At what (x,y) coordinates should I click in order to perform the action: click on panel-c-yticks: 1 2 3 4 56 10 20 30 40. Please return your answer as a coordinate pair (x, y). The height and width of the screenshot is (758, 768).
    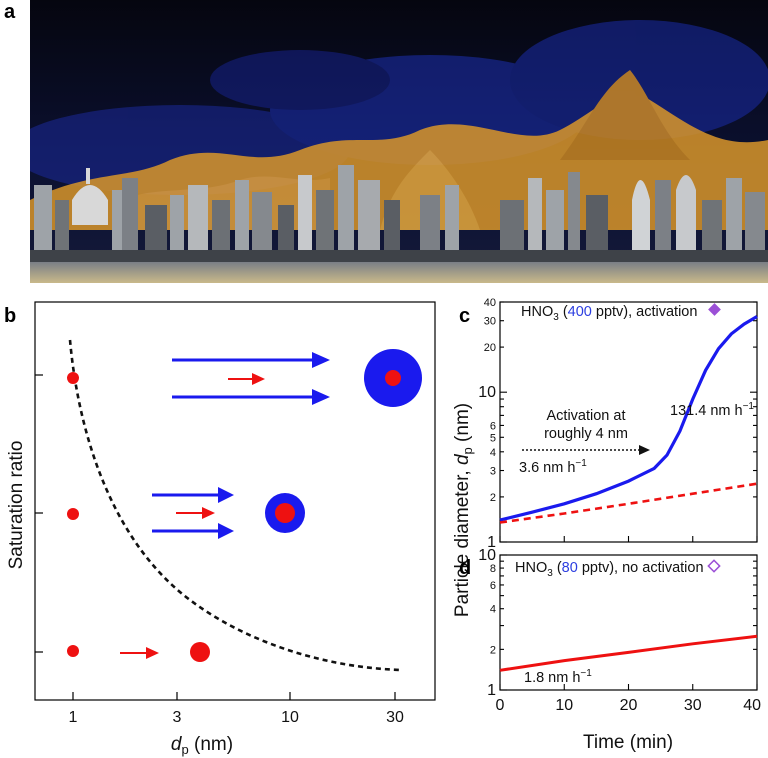
    Looking at the image, I should click on (617, 424).